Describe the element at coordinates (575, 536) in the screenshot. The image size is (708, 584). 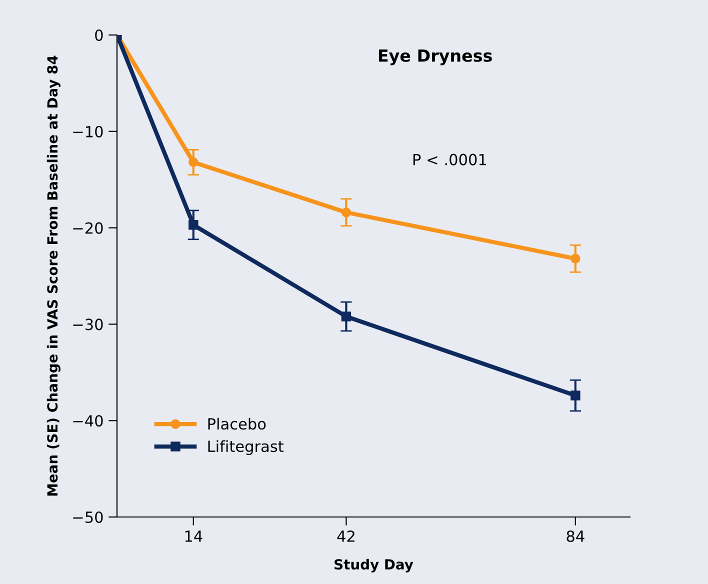
I see `x-tick-label: 84` at that location.